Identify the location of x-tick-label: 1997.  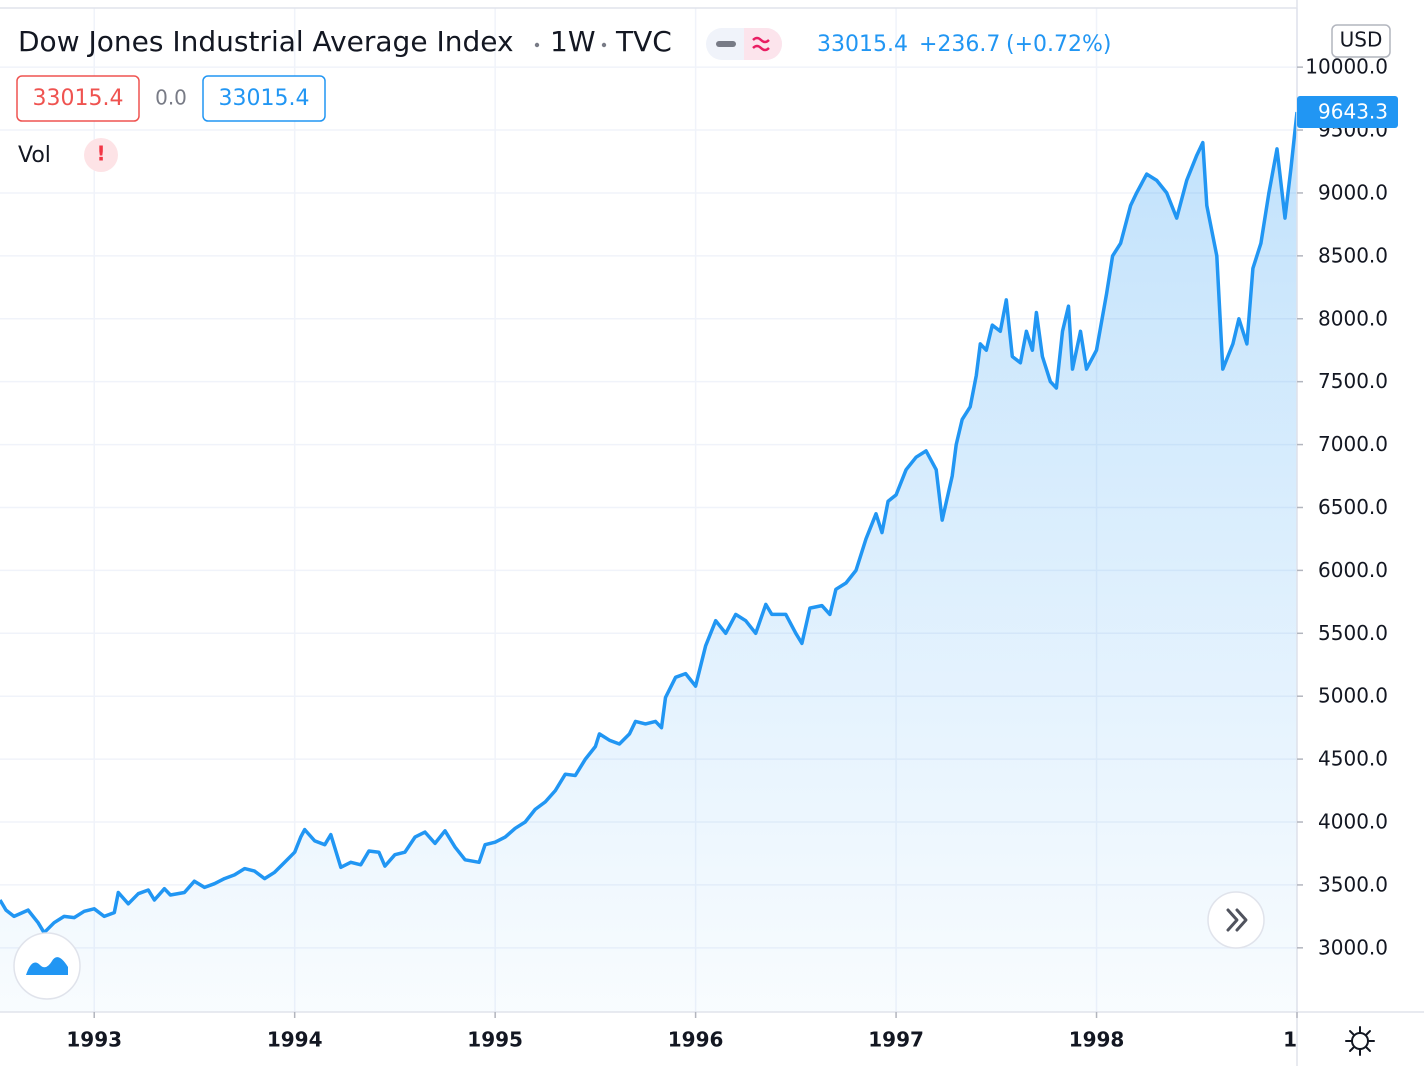
(896, 1040).